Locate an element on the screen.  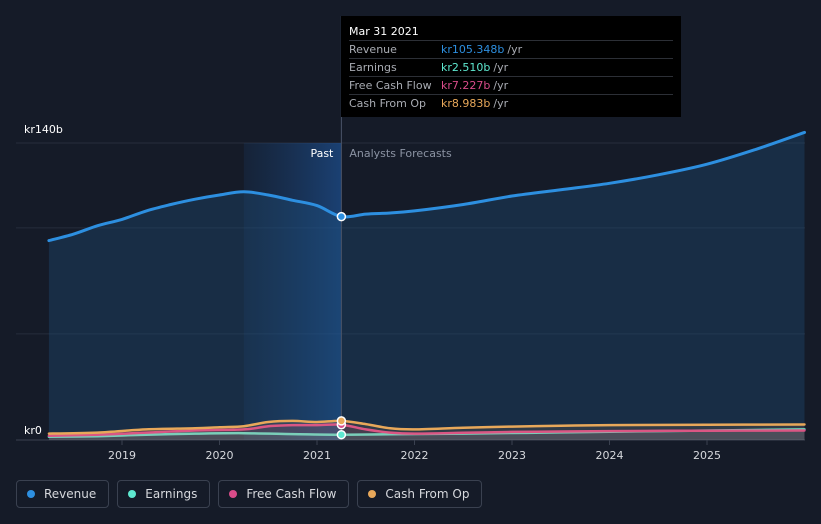
tooltip-value: kr8.983b is located at coordinates (466, 103).